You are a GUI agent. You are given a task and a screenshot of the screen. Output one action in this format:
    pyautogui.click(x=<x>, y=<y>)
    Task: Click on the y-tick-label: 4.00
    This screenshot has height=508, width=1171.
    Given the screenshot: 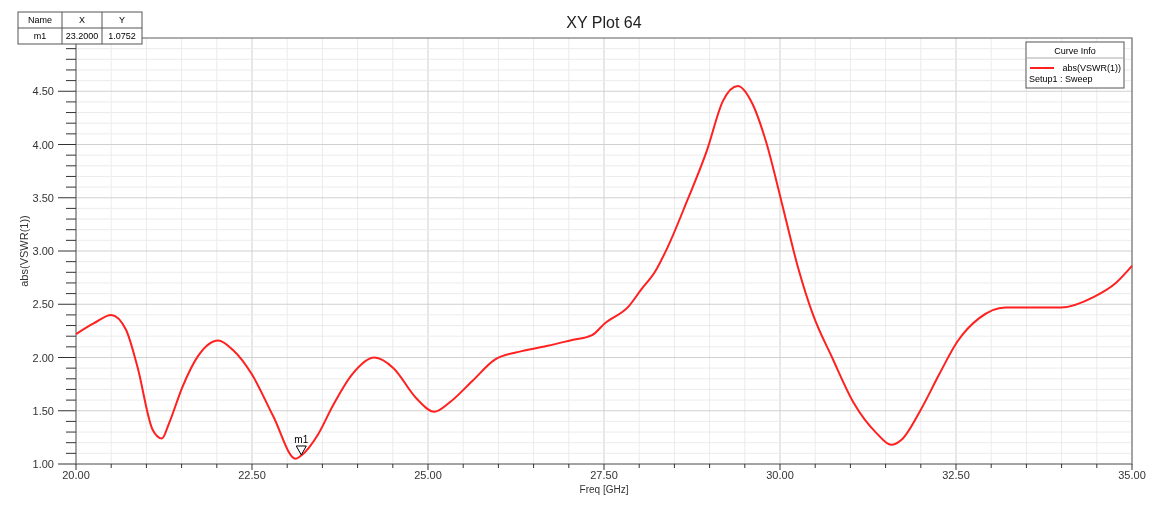 What is the action you would take?
    pyautogui.click(x=43, y=144)
    